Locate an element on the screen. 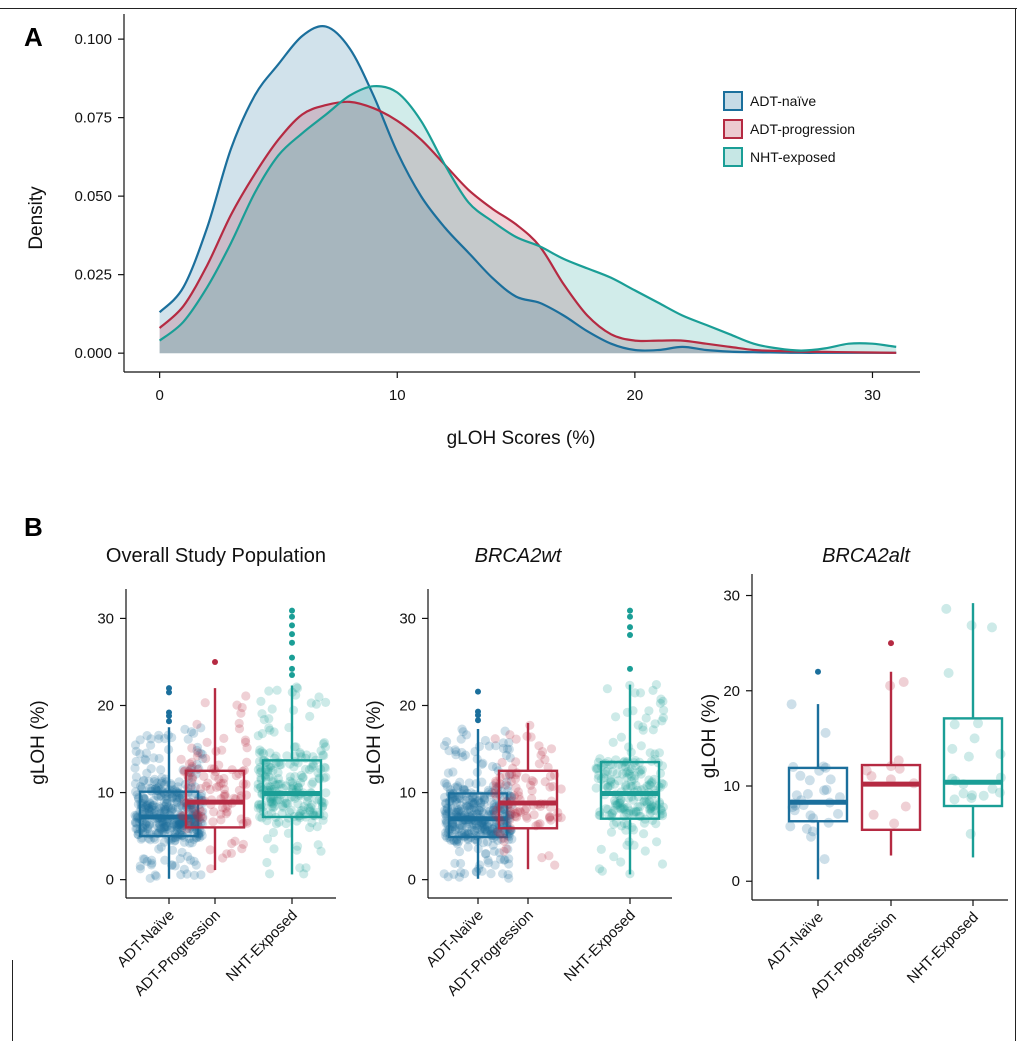  density-x-tick-label: 0 is located at coordinates (159, 395).